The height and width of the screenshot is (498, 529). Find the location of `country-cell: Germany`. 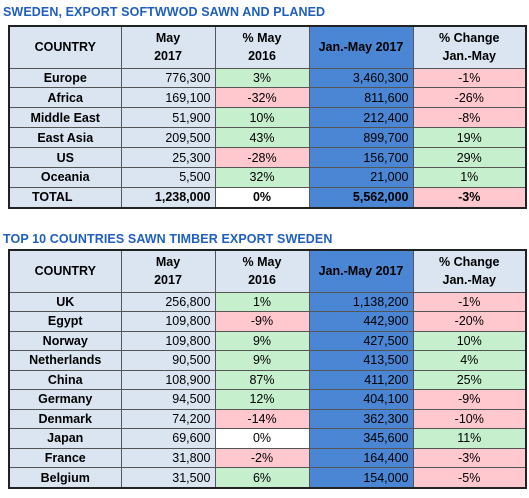

country-cell: Germany is located at coordinates (65, 399).